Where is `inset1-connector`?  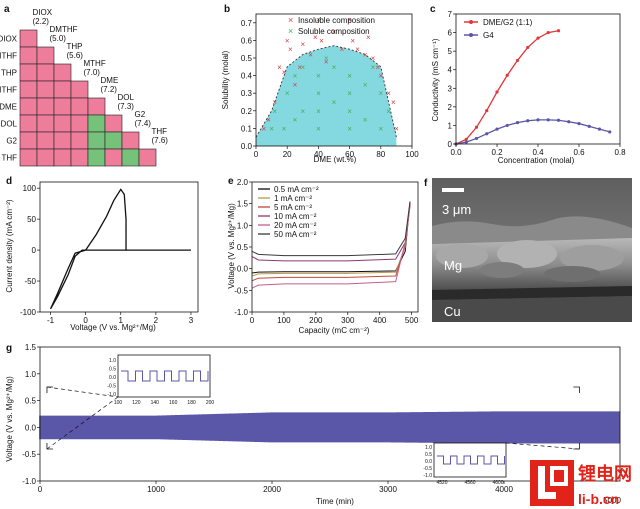 inset1-connector is located at coordinates (82, 392).